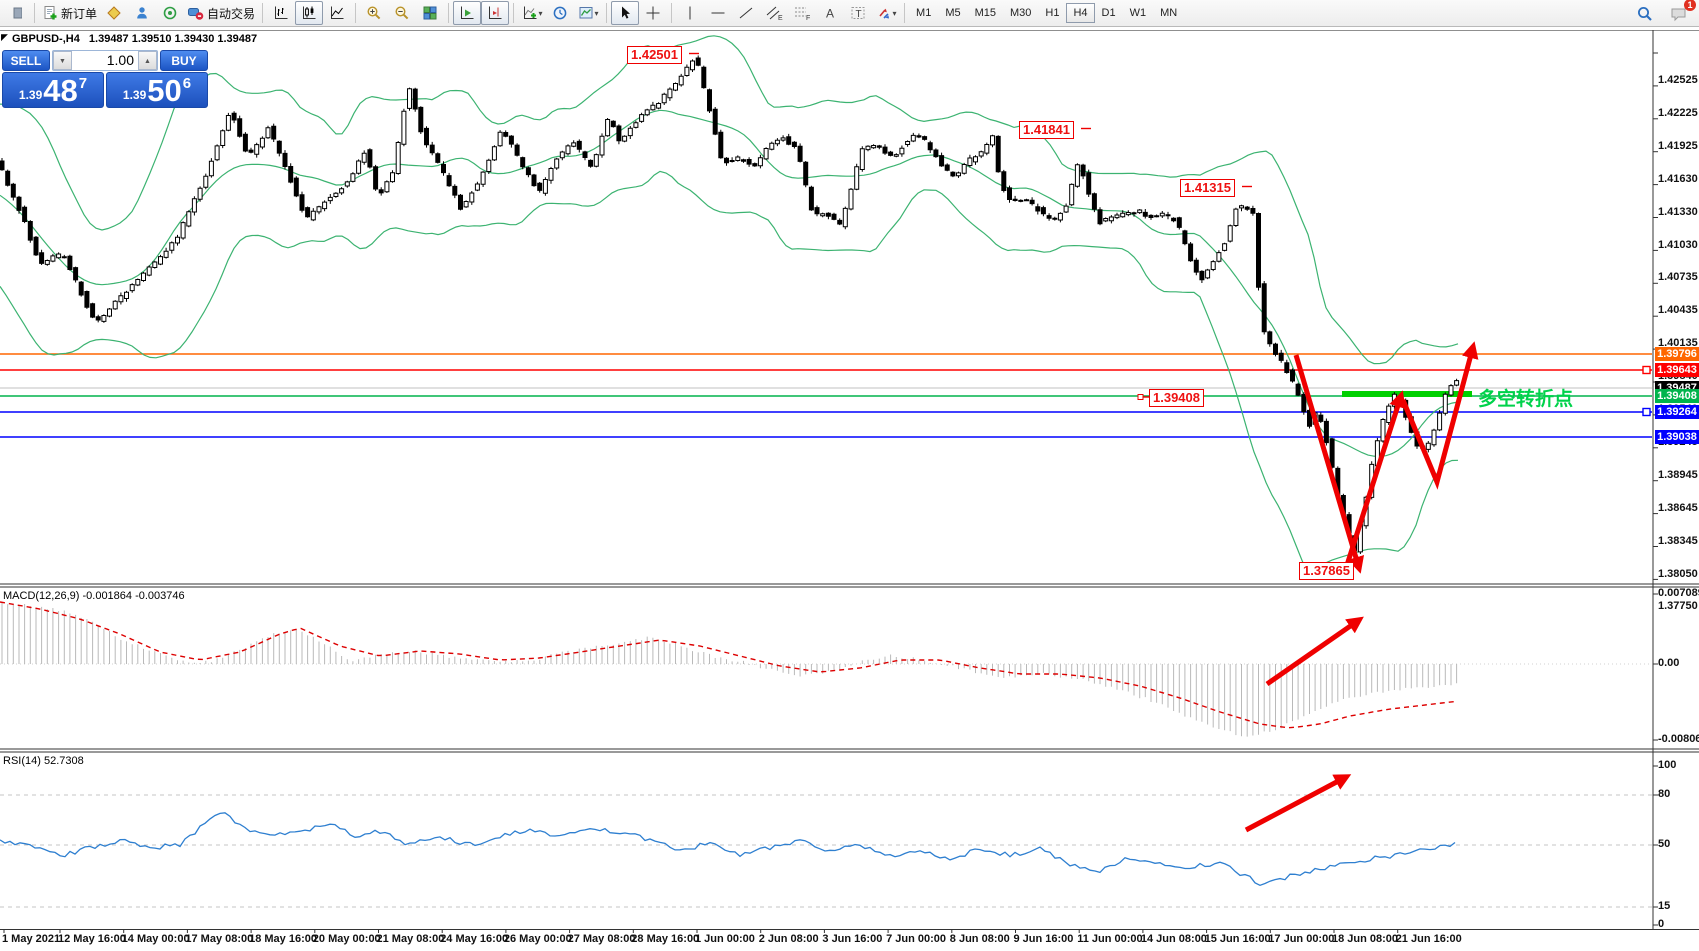 Image resolution: width=1699 pixels, height=951 pixels. I want to click on arrows-shapes-button: ▾, so click(886, 13).